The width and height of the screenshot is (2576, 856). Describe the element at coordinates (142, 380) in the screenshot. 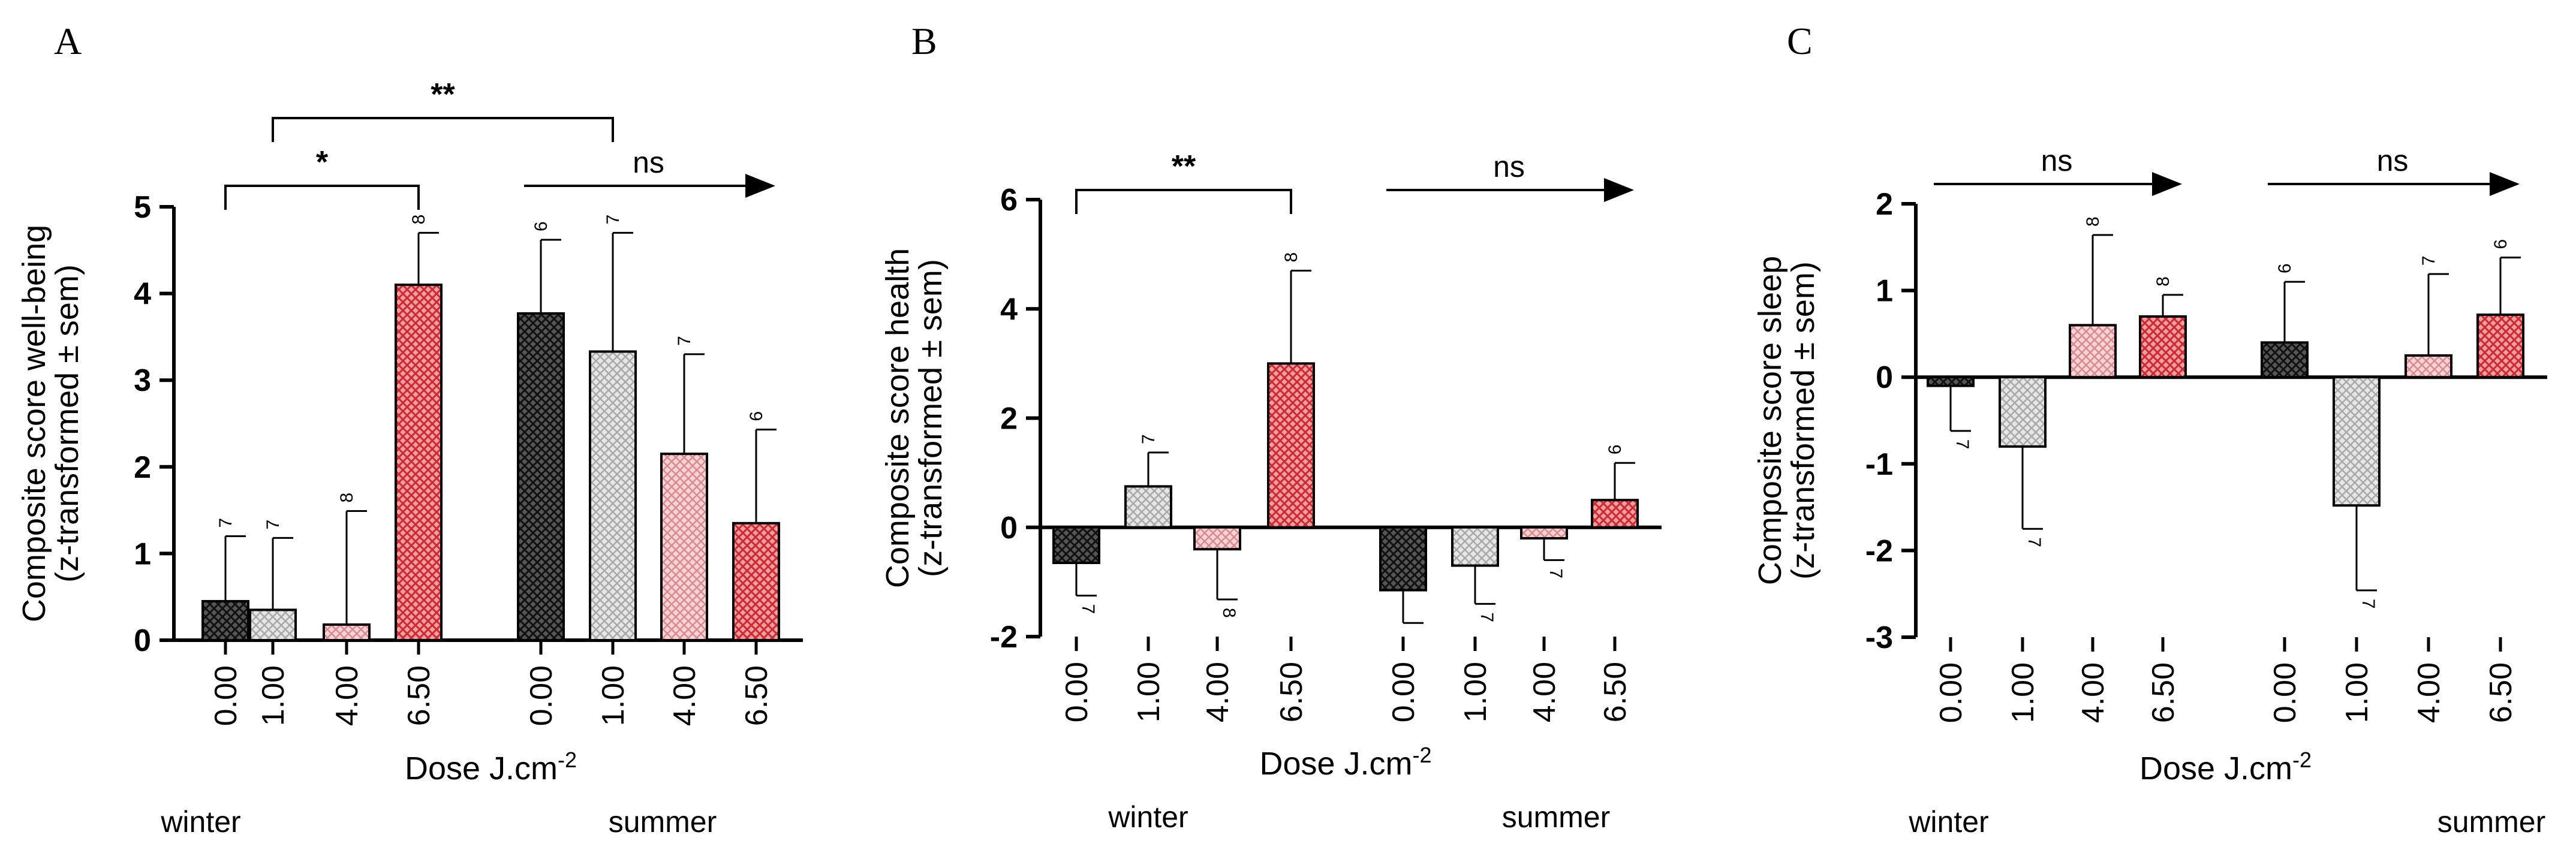

I see `y-tick-label: 3` at that location.